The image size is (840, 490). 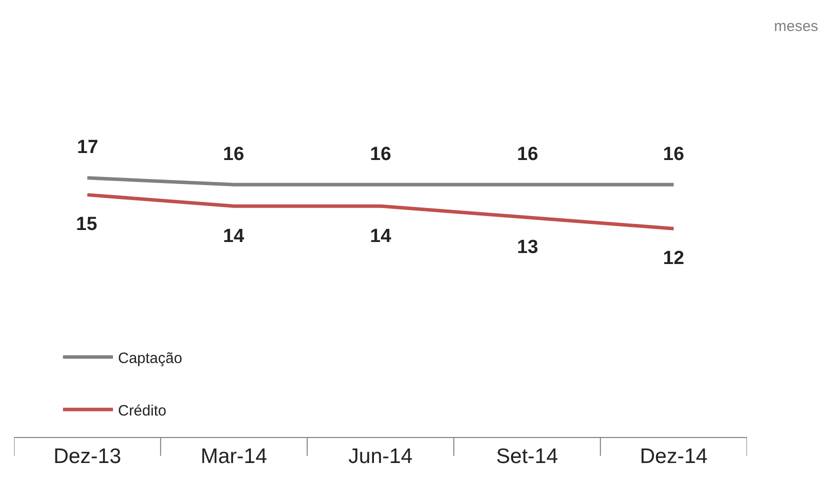 I want to click on legend-label: Crédito, so click(x=142, y=411).